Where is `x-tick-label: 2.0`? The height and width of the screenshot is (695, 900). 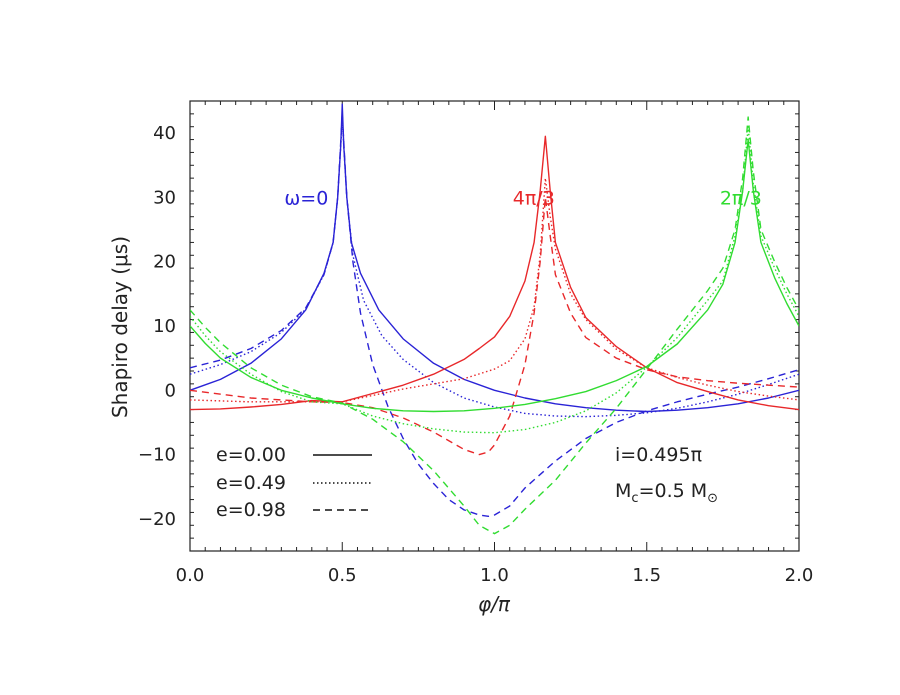
x-tick-label: 2.0 is located at coordinates (799, 575).